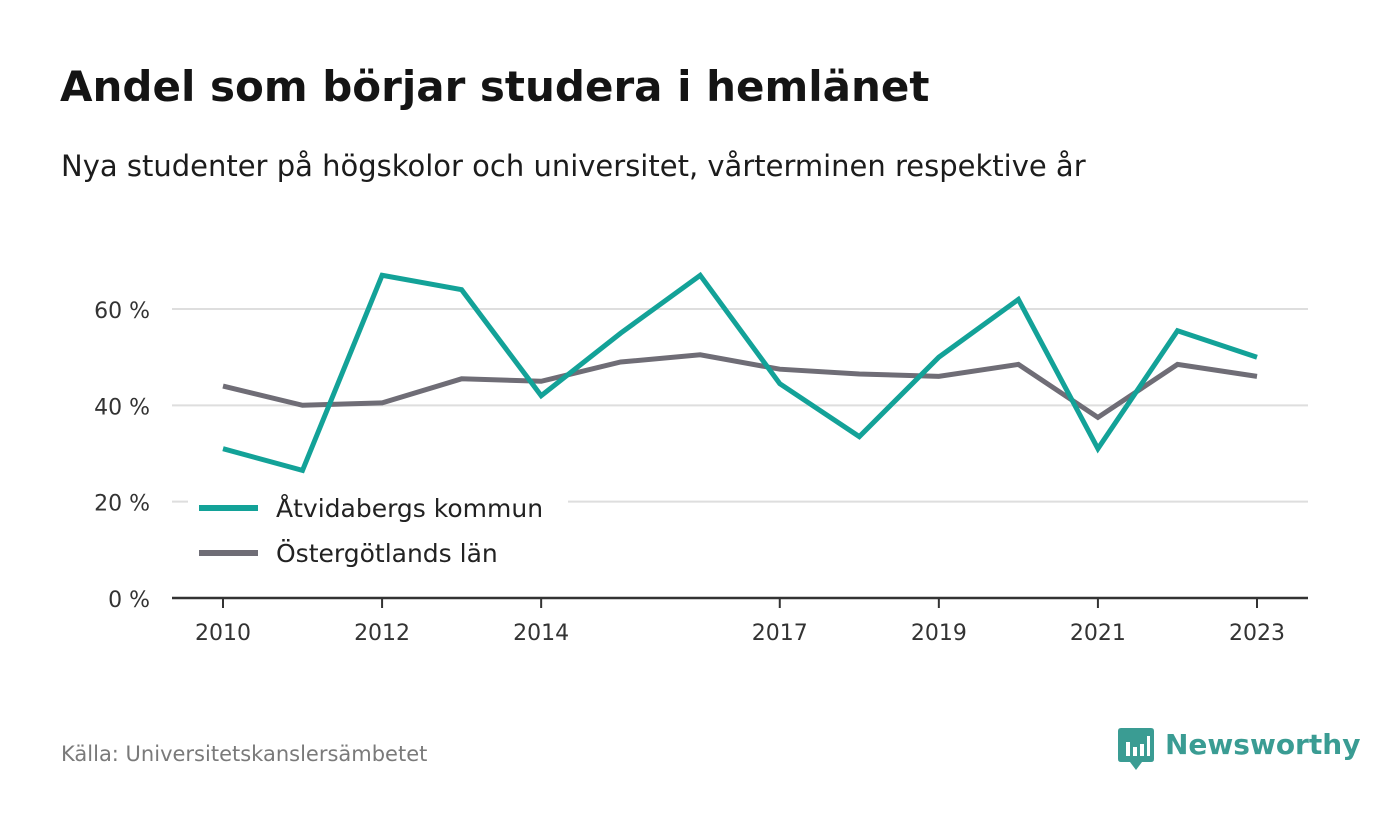 This screenshot has width=1400, height=831. I want to click on x-tick-label: 2021, so click(1098, 633).